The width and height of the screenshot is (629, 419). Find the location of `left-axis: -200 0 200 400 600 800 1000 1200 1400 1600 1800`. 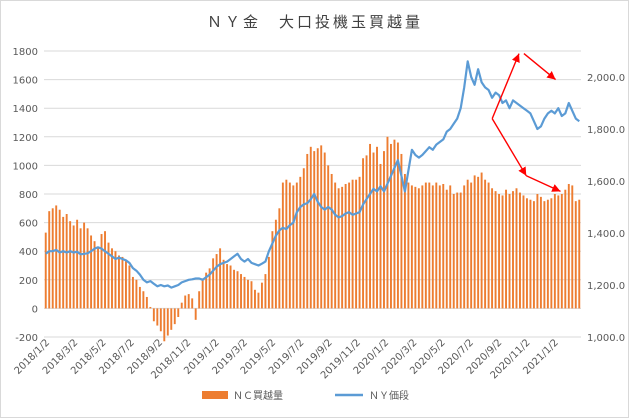

left-axis: -200 0 200 400 600 800 1000 1200 1400 1600 1800 is located at coordinates (25, 195).